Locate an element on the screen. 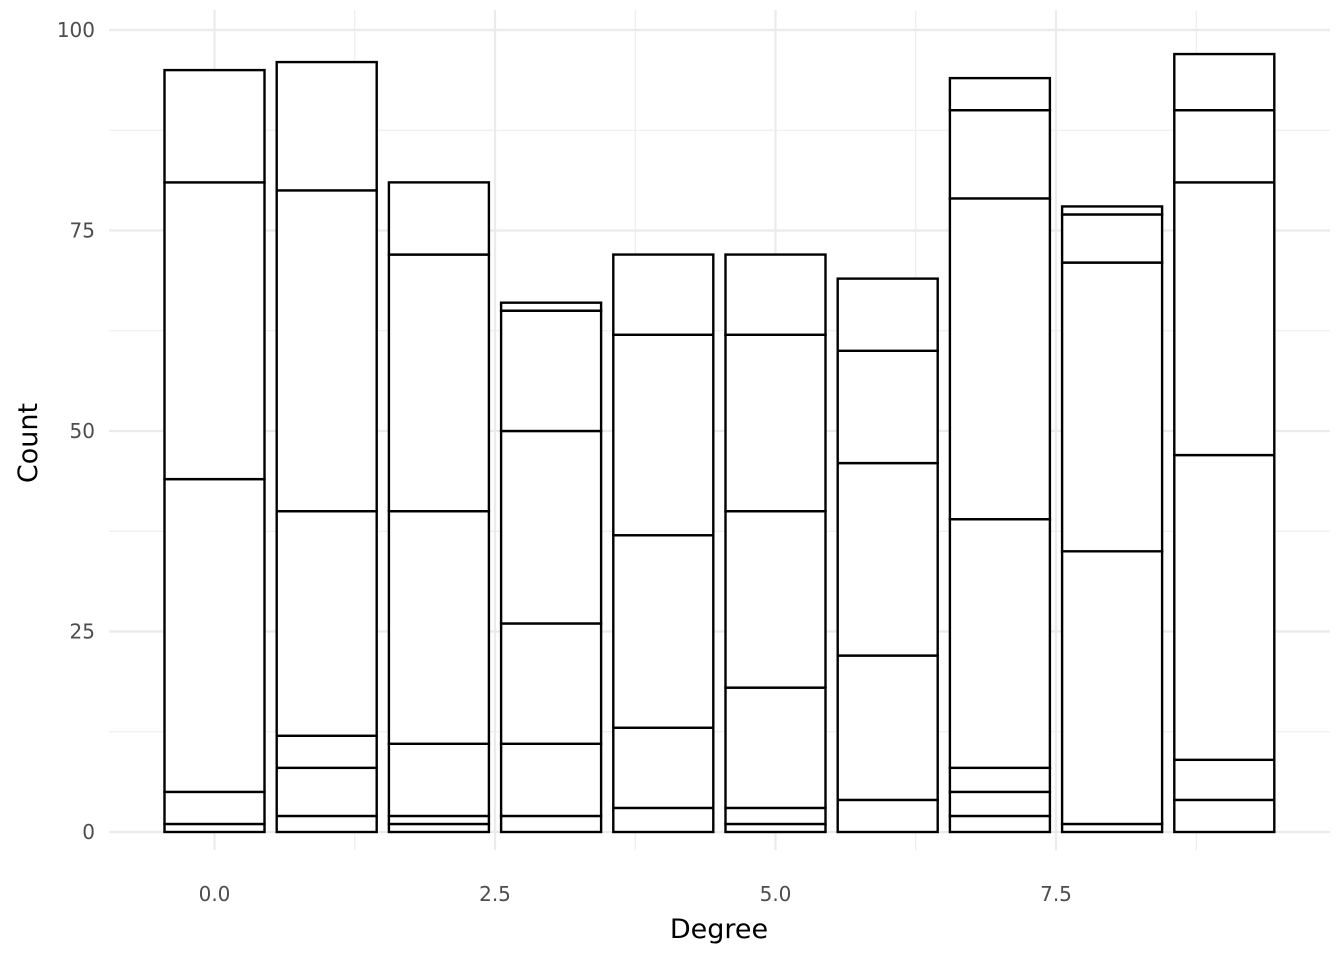 This screenshot has width=1344, height=960. x-tick-label: 2.5 is located at coordinates (495, 894).